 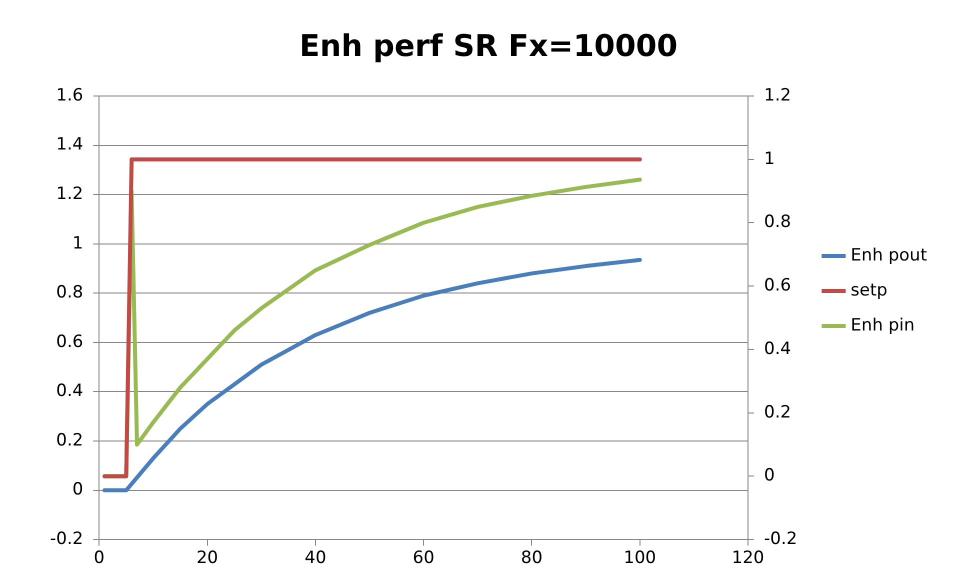 I want to click on y-tick-label: 0.2, so click(x=70, y=440).